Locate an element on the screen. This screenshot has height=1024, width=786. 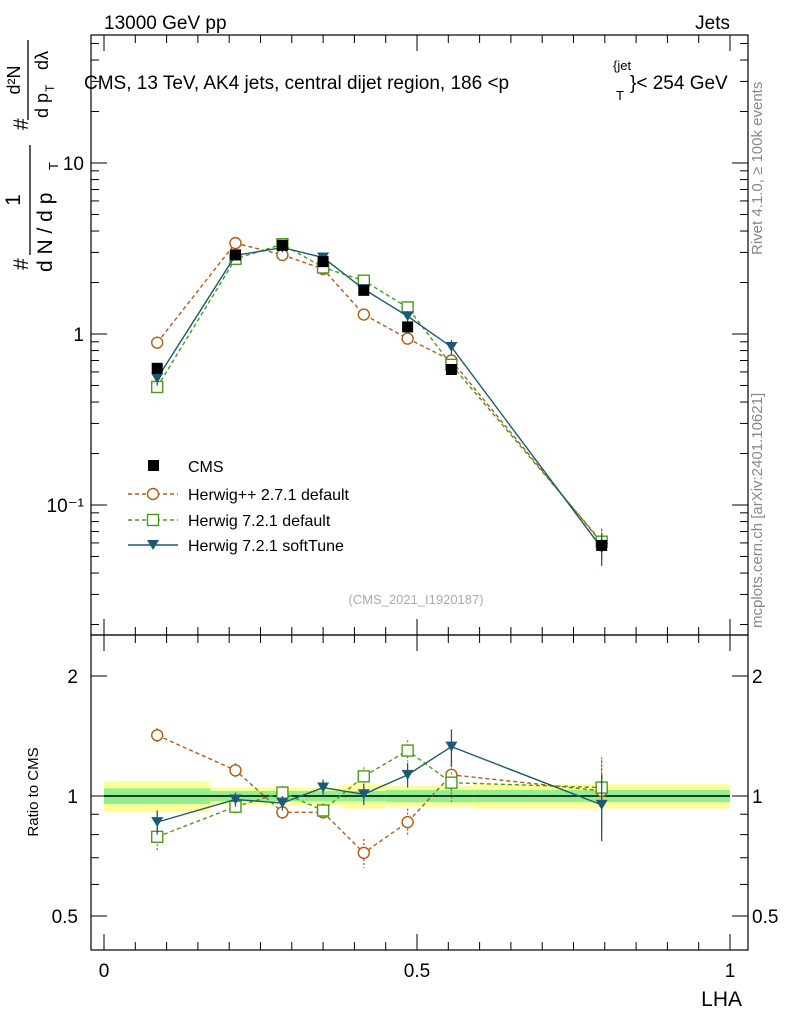
ratio-y-tick-label-right: 0.5 is located at coordinates (765, 917).